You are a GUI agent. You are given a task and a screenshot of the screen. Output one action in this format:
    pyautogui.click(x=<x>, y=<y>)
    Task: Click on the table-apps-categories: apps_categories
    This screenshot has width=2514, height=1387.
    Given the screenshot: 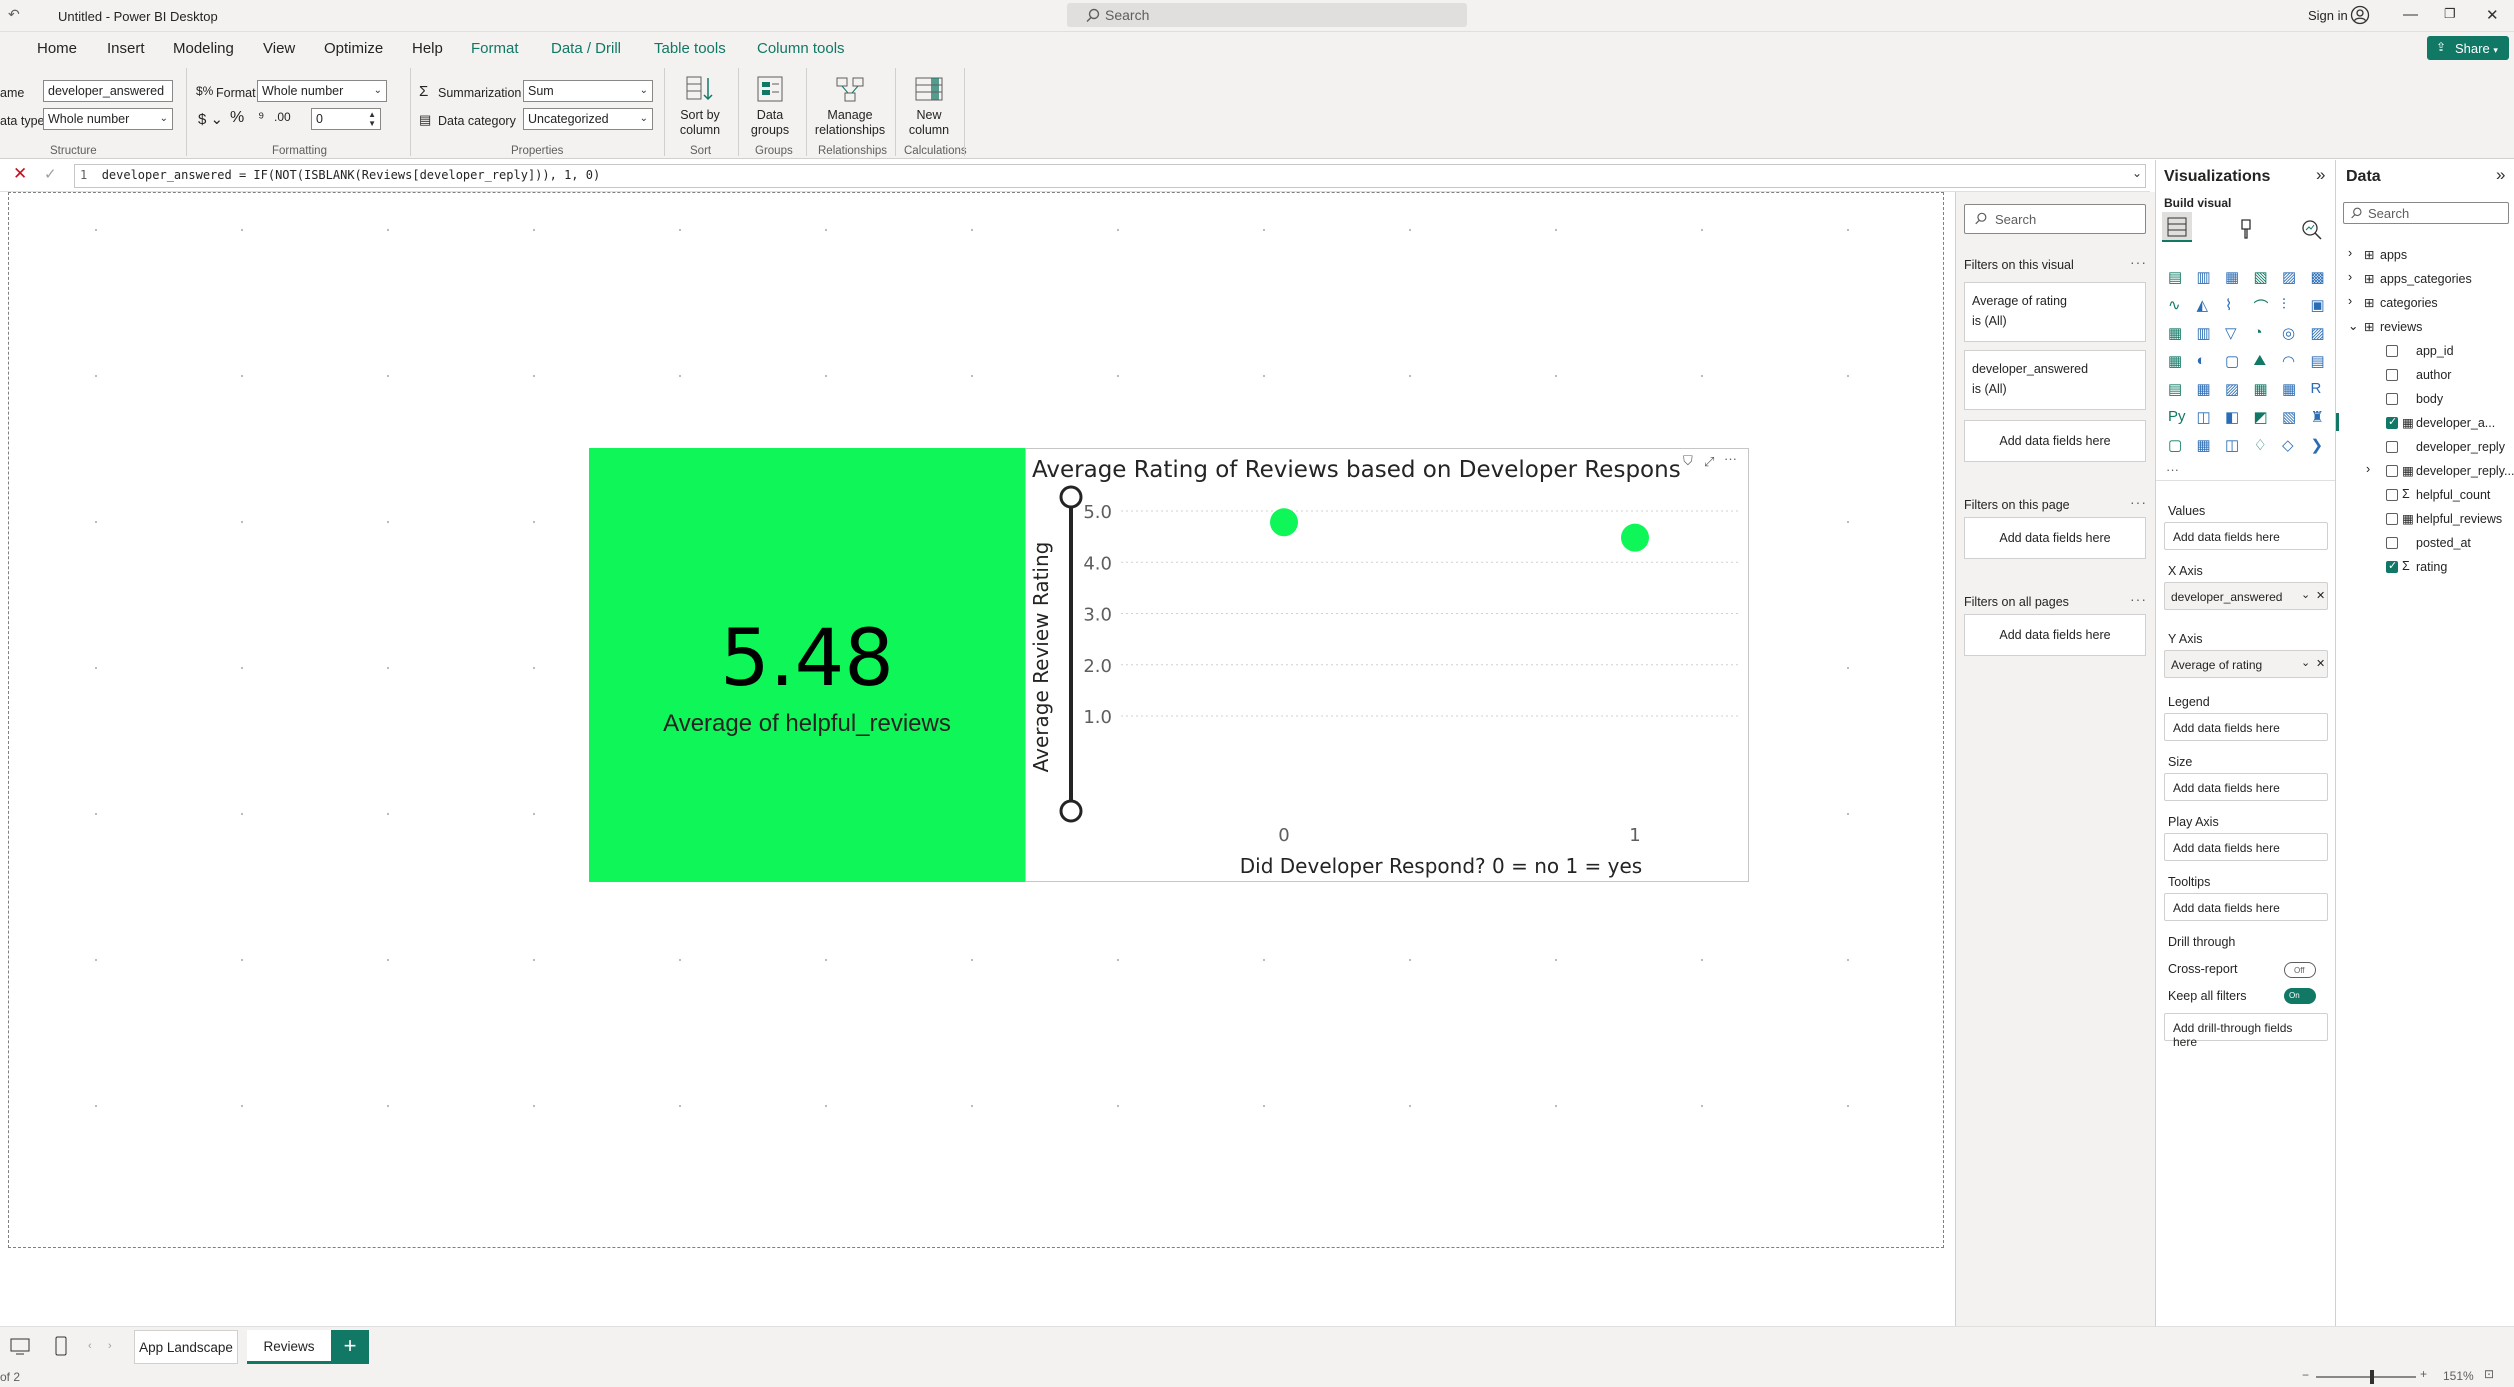 What is the action you would take?
    pyautogui.click(x=2426, y=279)
    